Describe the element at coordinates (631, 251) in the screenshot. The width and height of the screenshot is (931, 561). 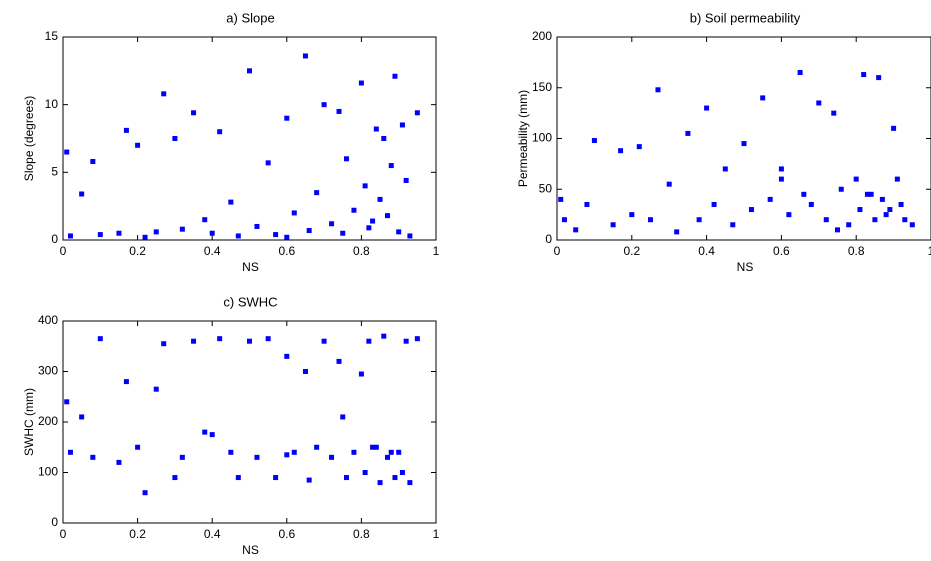
I see `x-tick-label: 0.2` at that location.